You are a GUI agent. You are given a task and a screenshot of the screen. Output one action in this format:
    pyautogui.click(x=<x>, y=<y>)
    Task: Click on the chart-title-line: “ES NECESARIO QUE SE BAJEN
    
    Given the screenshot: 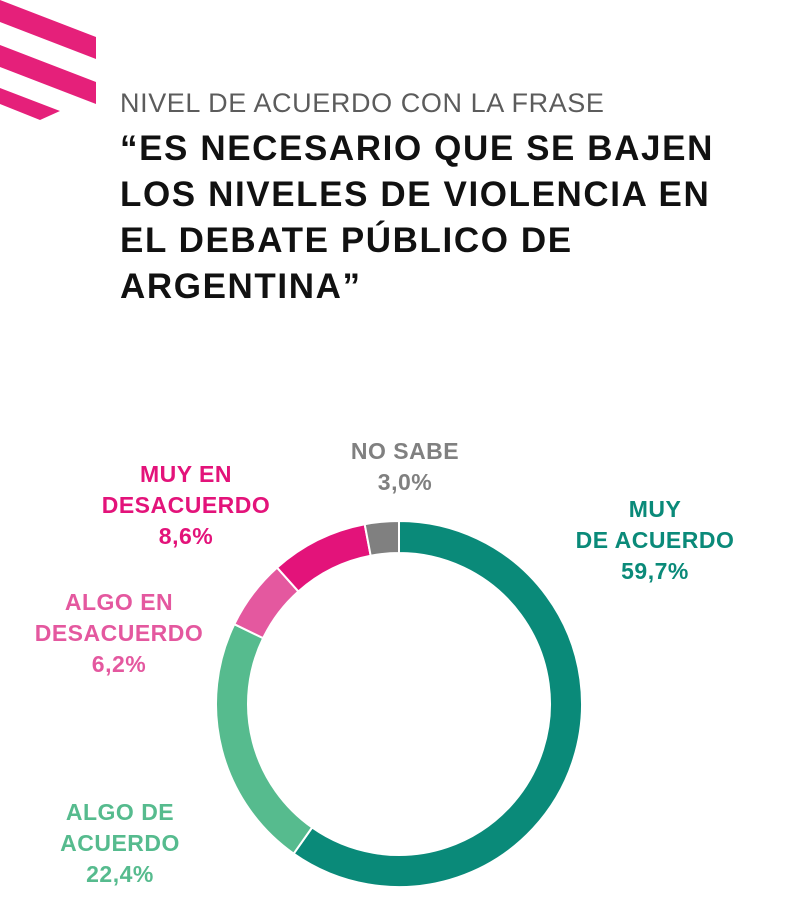 What is the action you would take?
    pyautogui.click(x=417, y=148)
    